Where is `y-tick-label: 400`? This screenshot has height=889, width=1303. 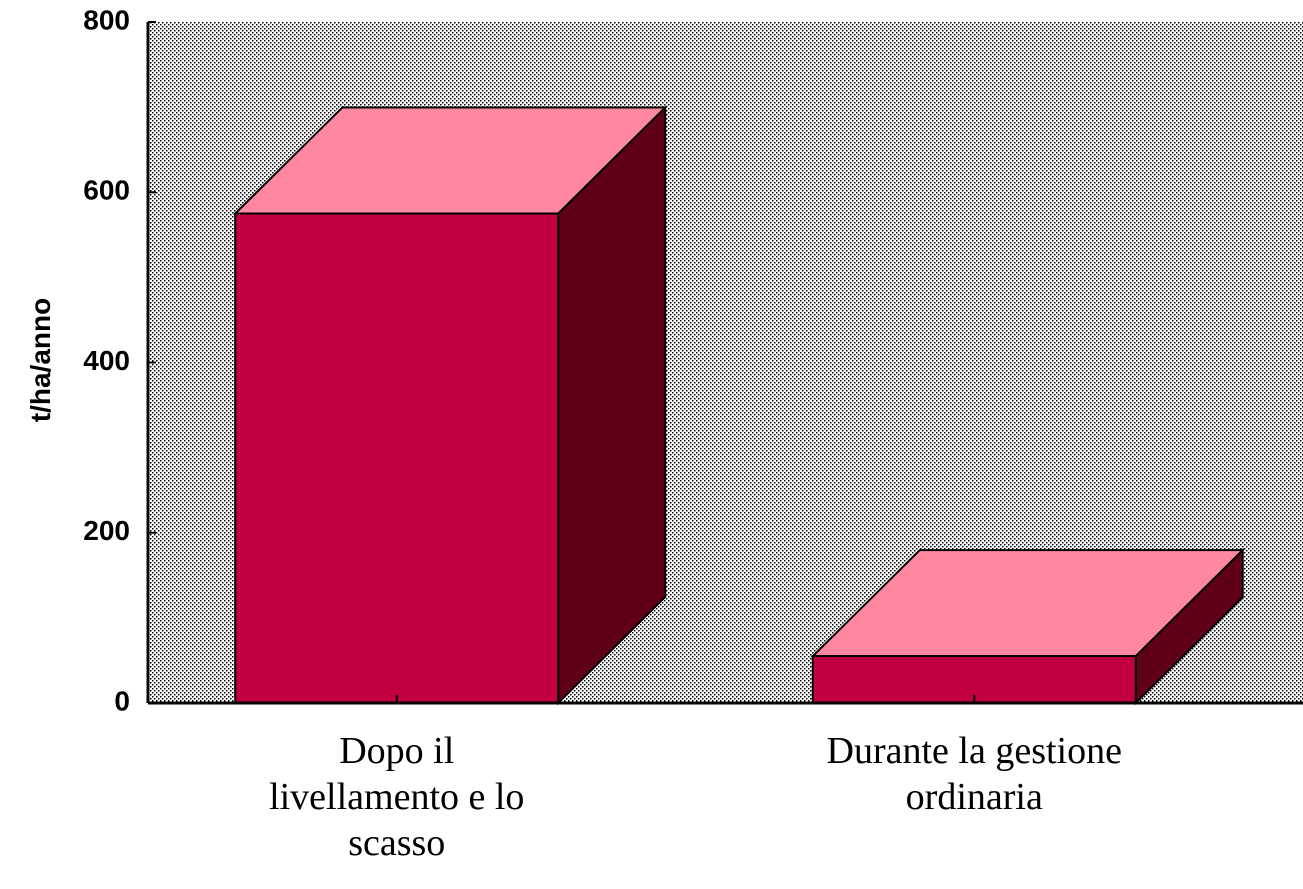
y-tick-label: 400 is located at coordinates (106, 360).